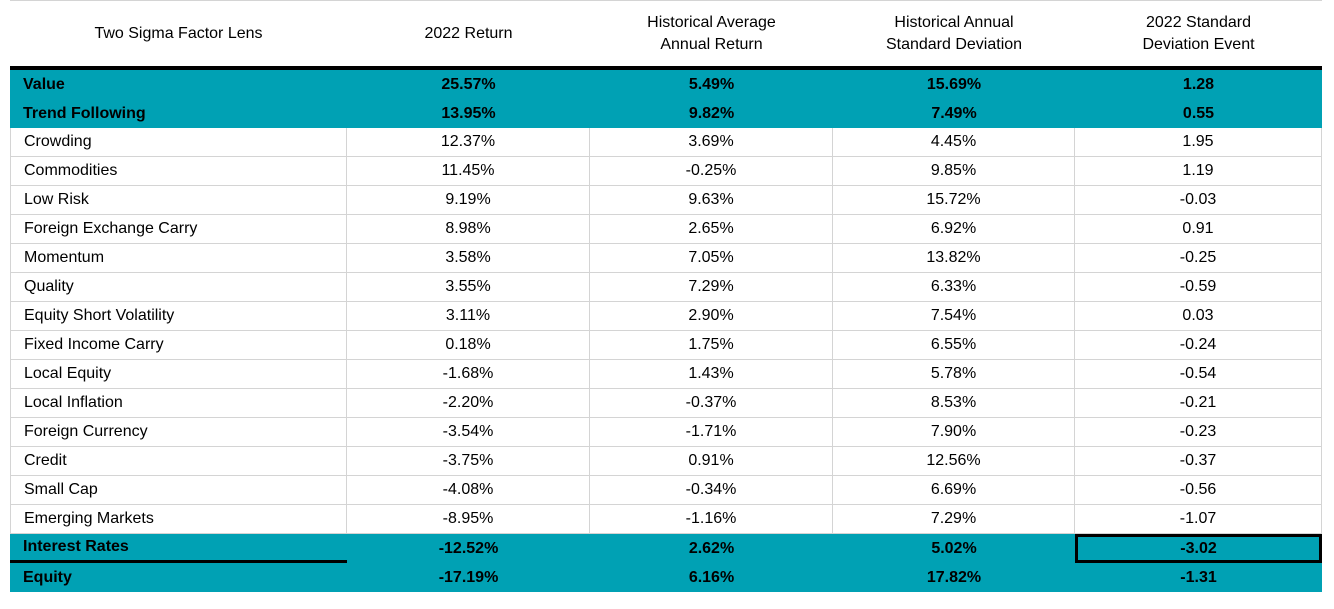 Image resolution: width=1334 pixels, height=609 pixels. I want to click on table-row: Quality 3.55% 7.29% 6.33% -0.59, so click(666, 287).